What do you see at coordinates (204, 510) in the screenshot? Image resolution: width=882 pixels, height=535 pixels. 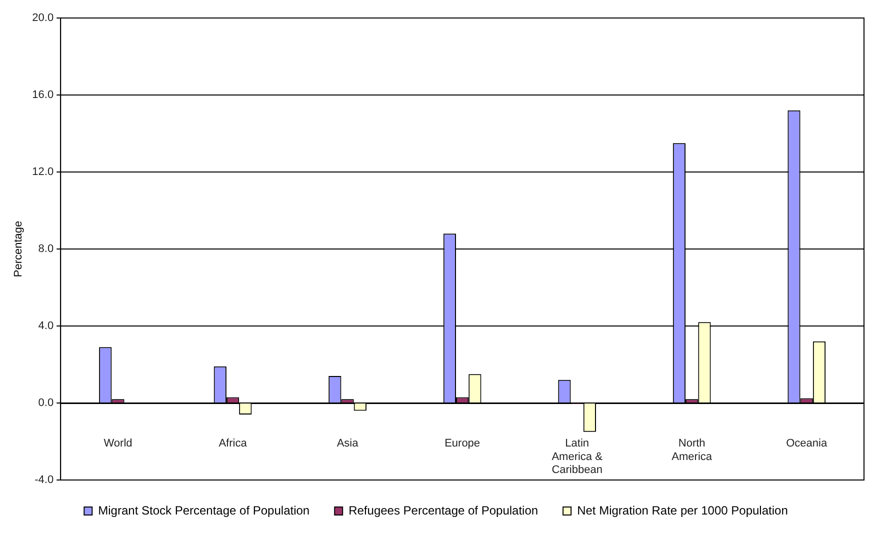 I see `legend-label: Migrant Stock Percentage of Population` at bounding box center [204, 510].